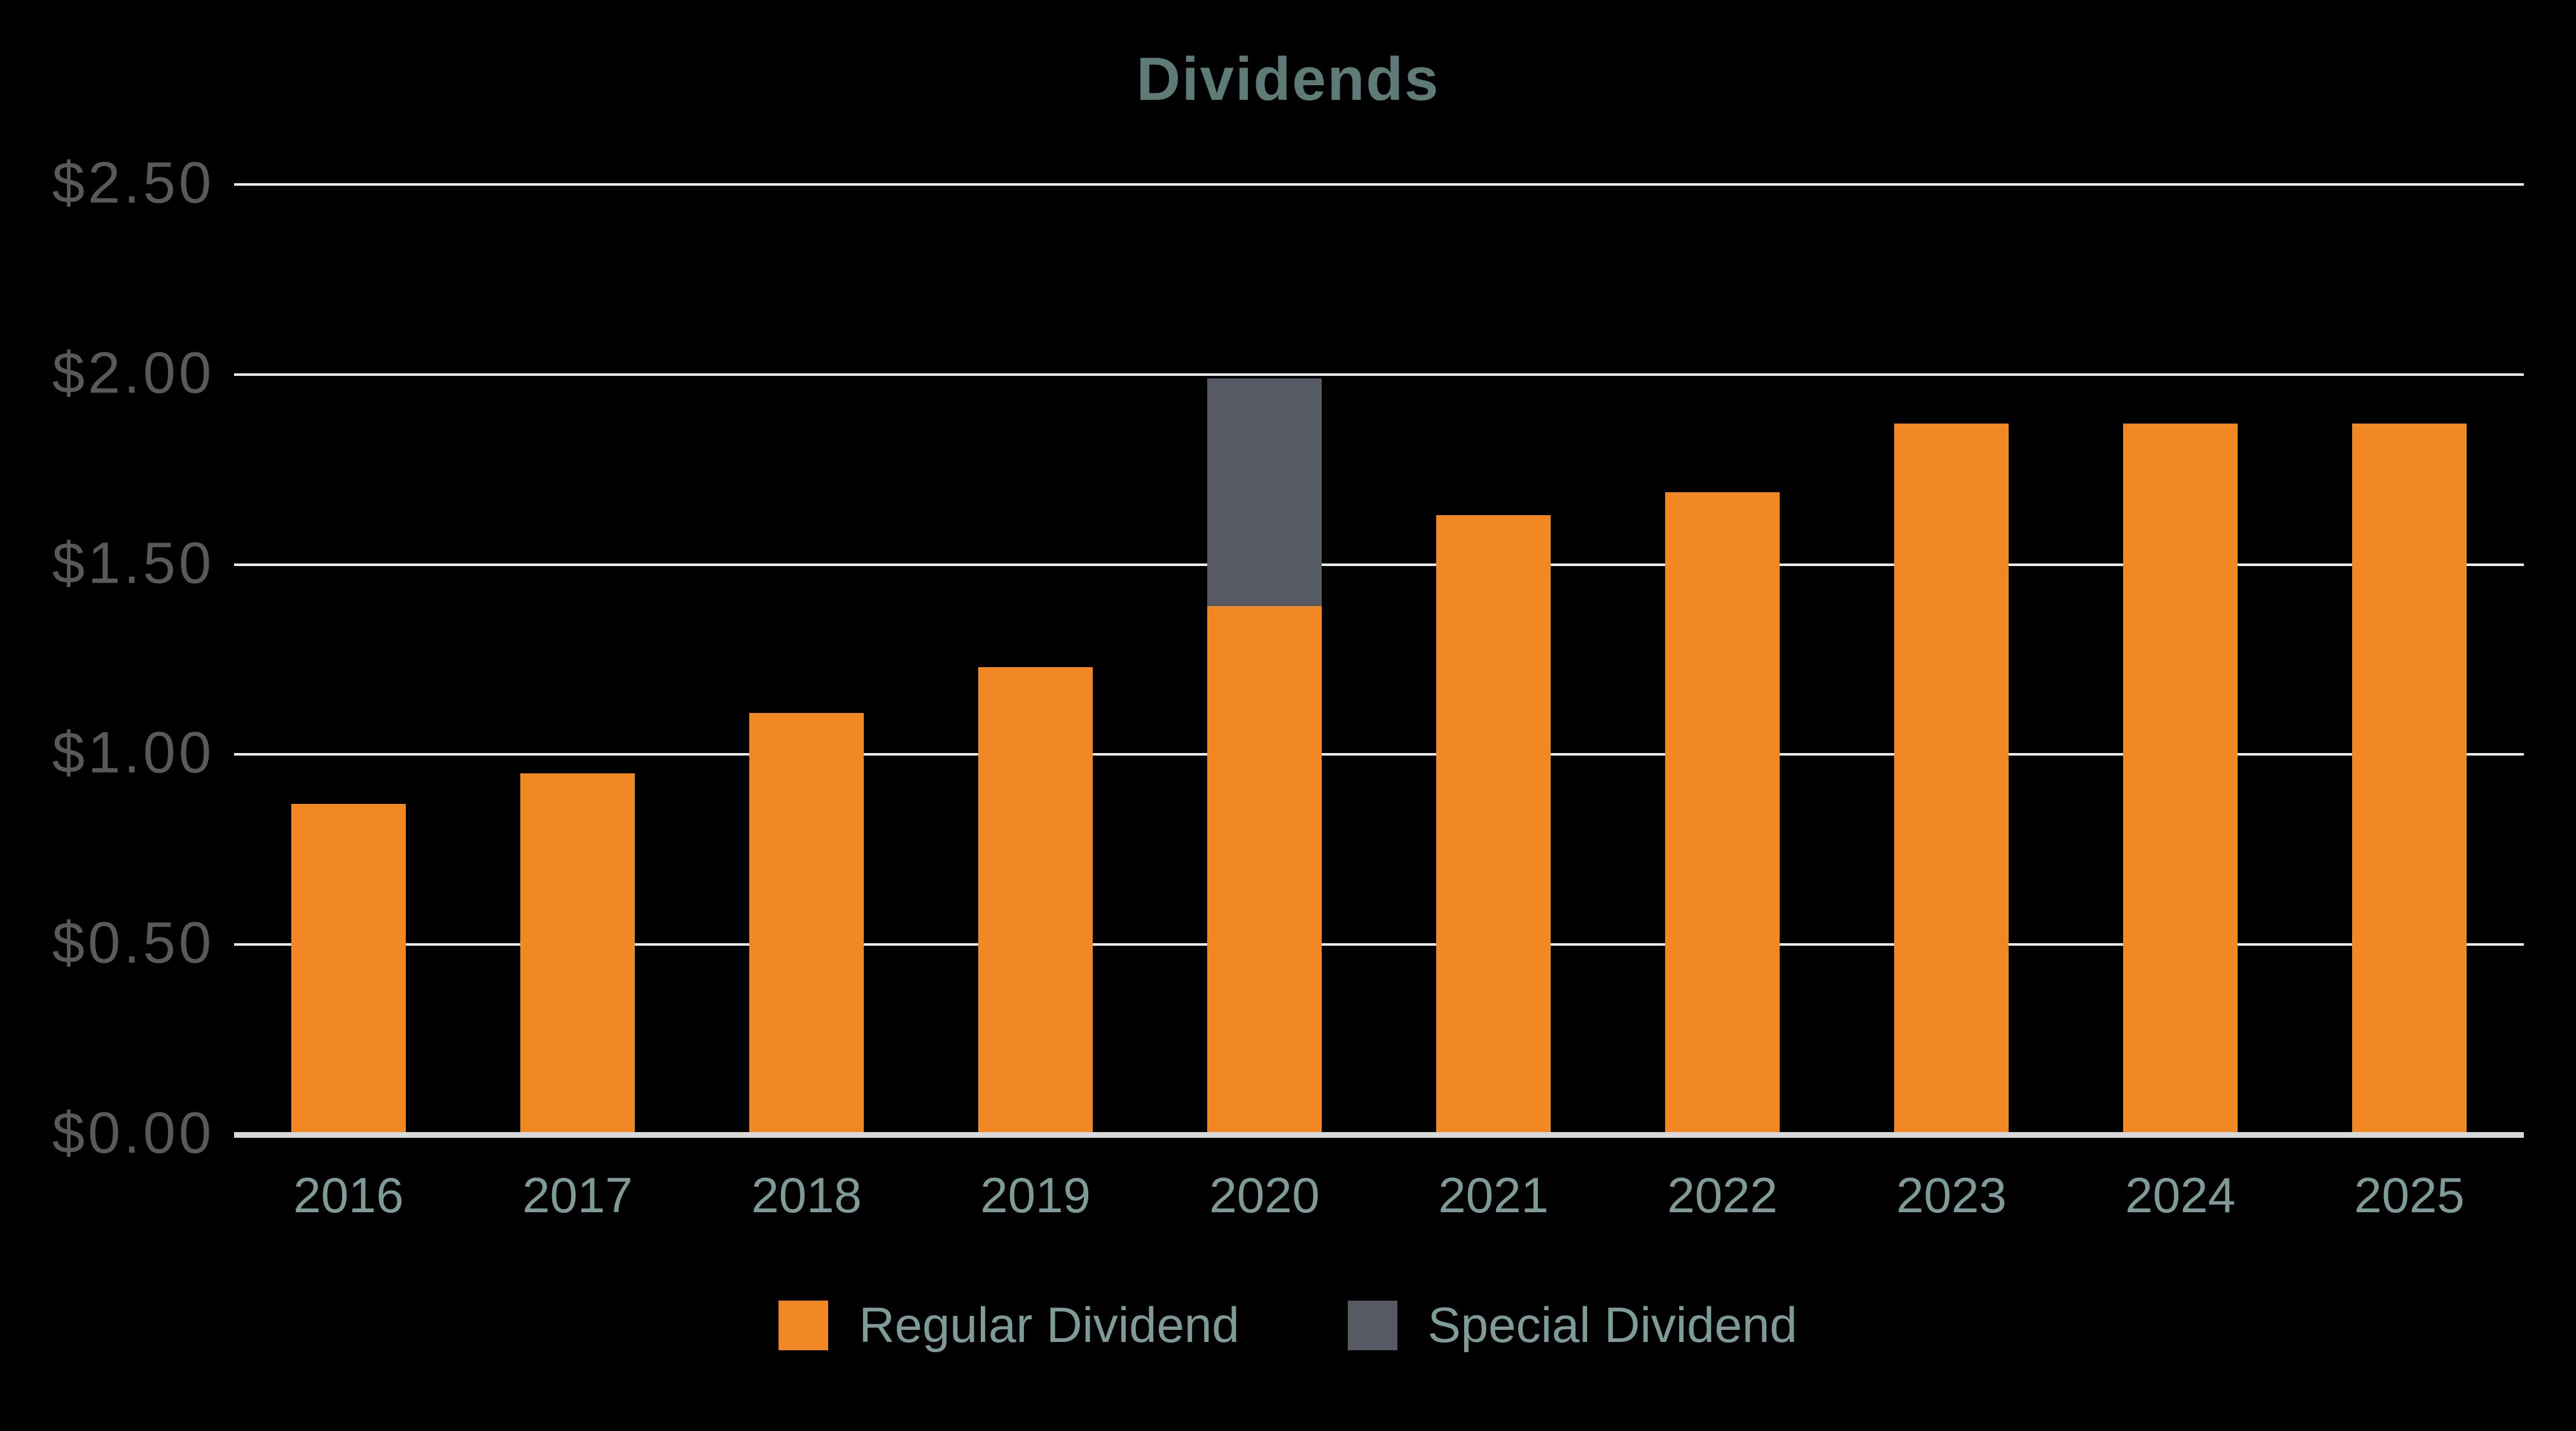 This screenshot has height=1431, width=2576. I want to click on y-tick-label-100: $1.00, so click(133, 753).